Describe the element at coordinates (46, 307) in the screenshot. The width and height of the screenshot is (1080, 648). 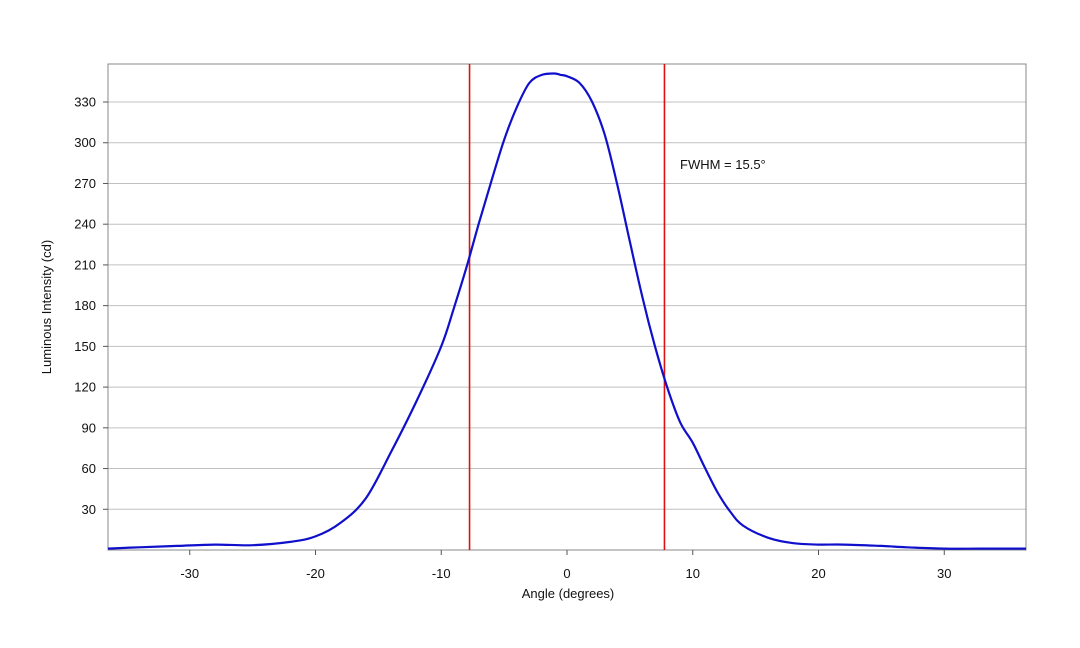
I see `y-axis-title: Luminous Intensity (cd)` at that location.